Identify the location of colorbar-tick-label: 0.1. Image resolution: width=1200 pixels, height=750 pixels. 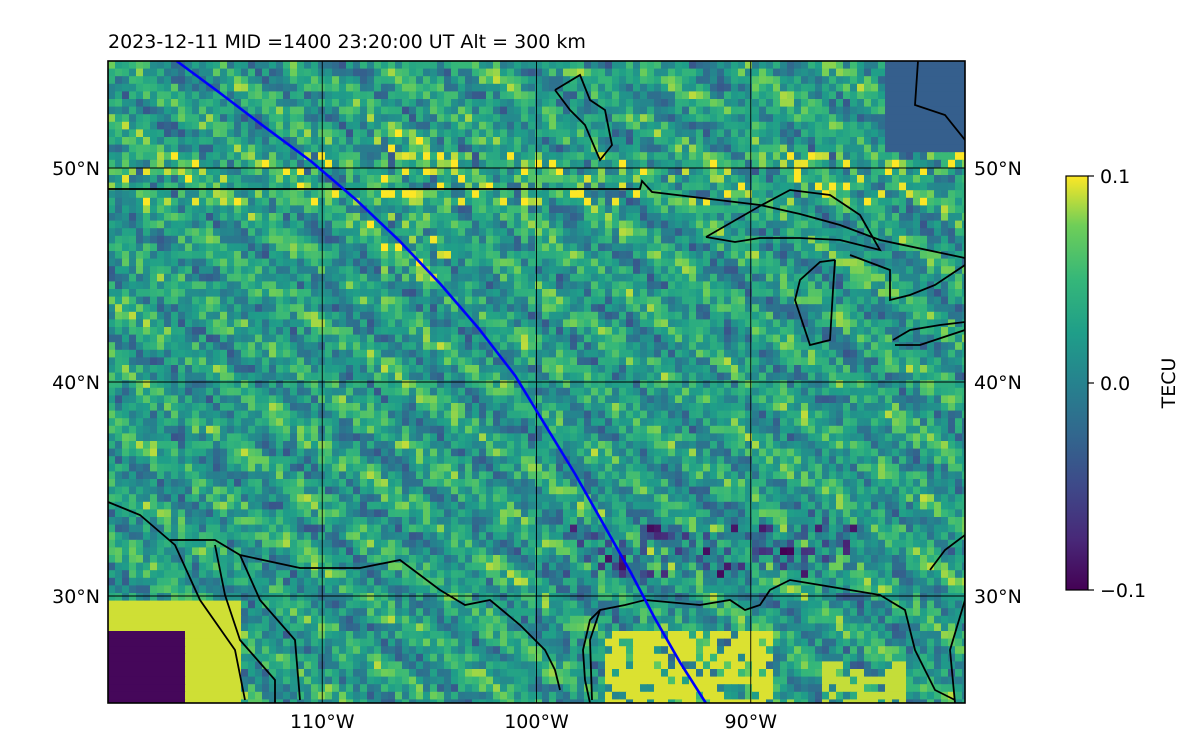
(1115, 177).